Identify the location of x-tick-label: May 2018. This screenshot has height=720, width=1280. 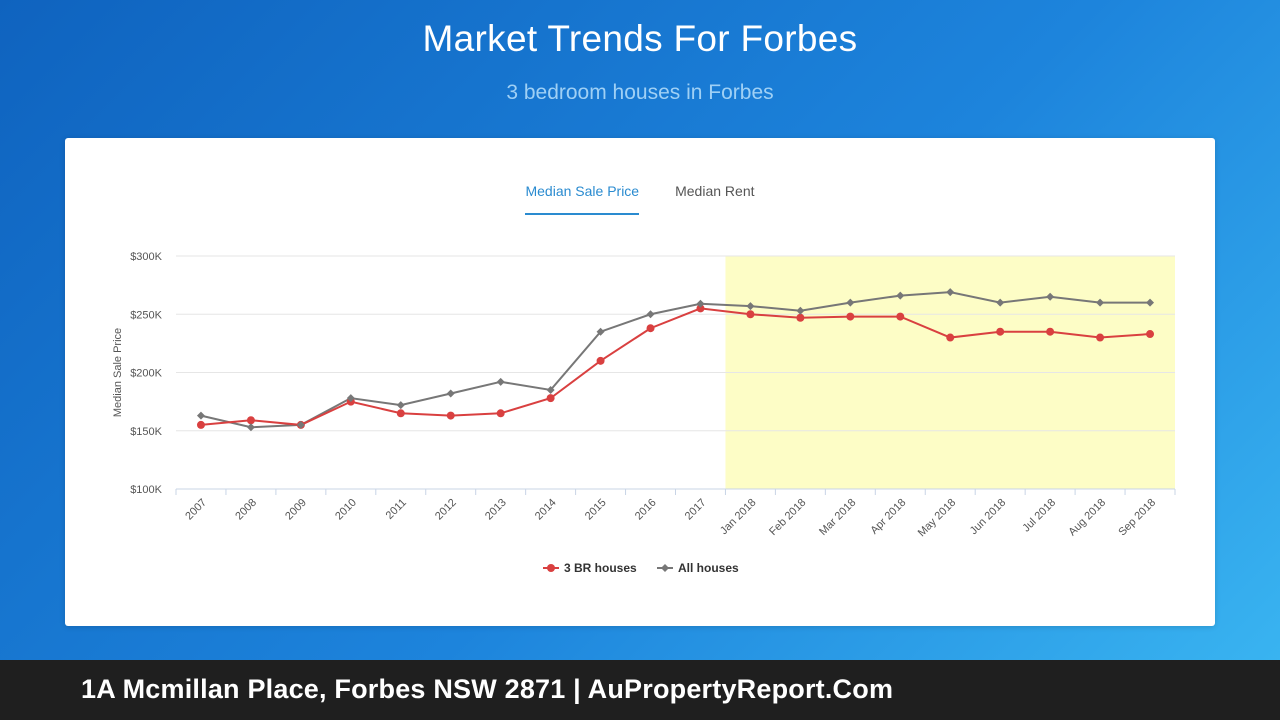
(937, 518).